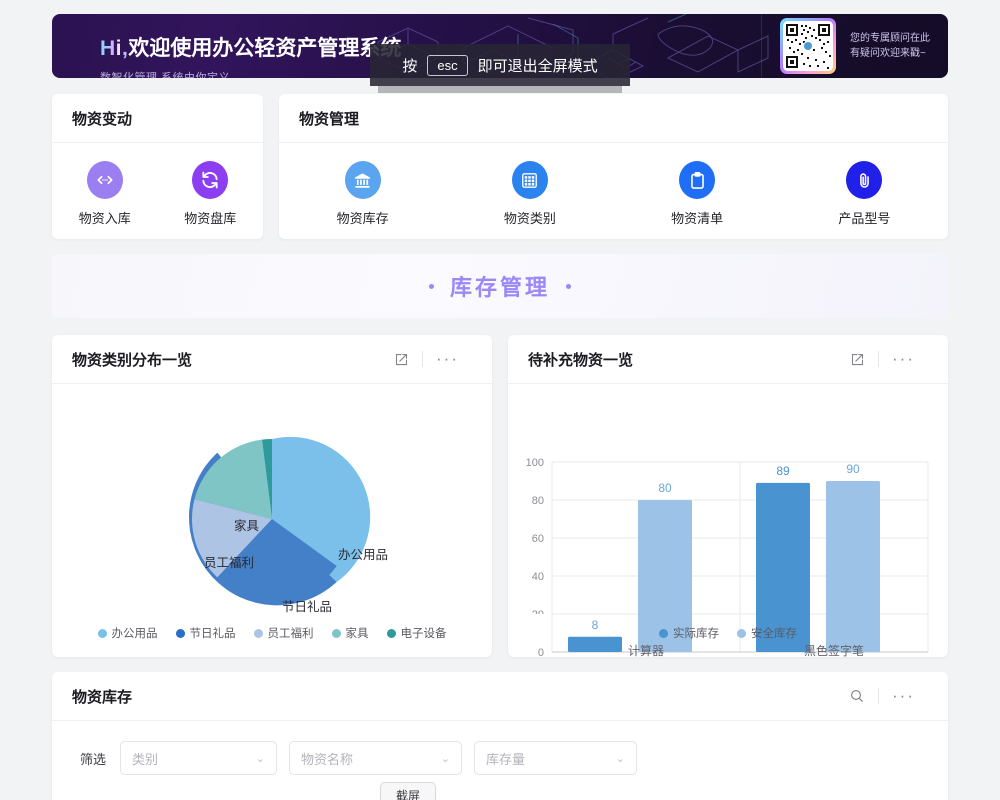 The height and width of the screenshot is (800, 1000). What do you see at coordinates (265, 48) in the screenshot?
I see `banner-title: 欢迎使用办公轻资产管理系统` at bounding box center [265, 48].